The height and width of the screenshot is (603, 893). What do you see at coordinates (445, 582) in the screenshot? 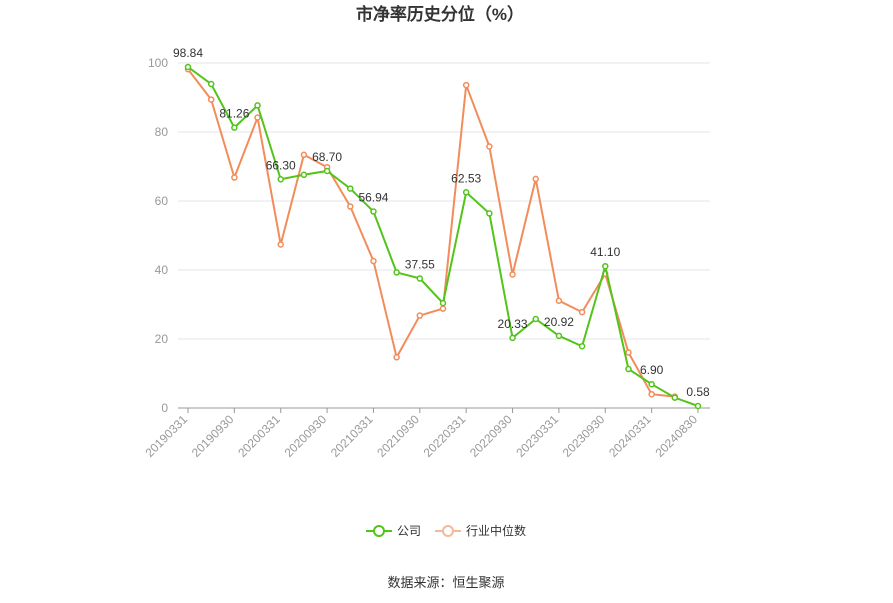
I see `data-source: 数据来源：恒生聚源` at bounding box center [445, 582].